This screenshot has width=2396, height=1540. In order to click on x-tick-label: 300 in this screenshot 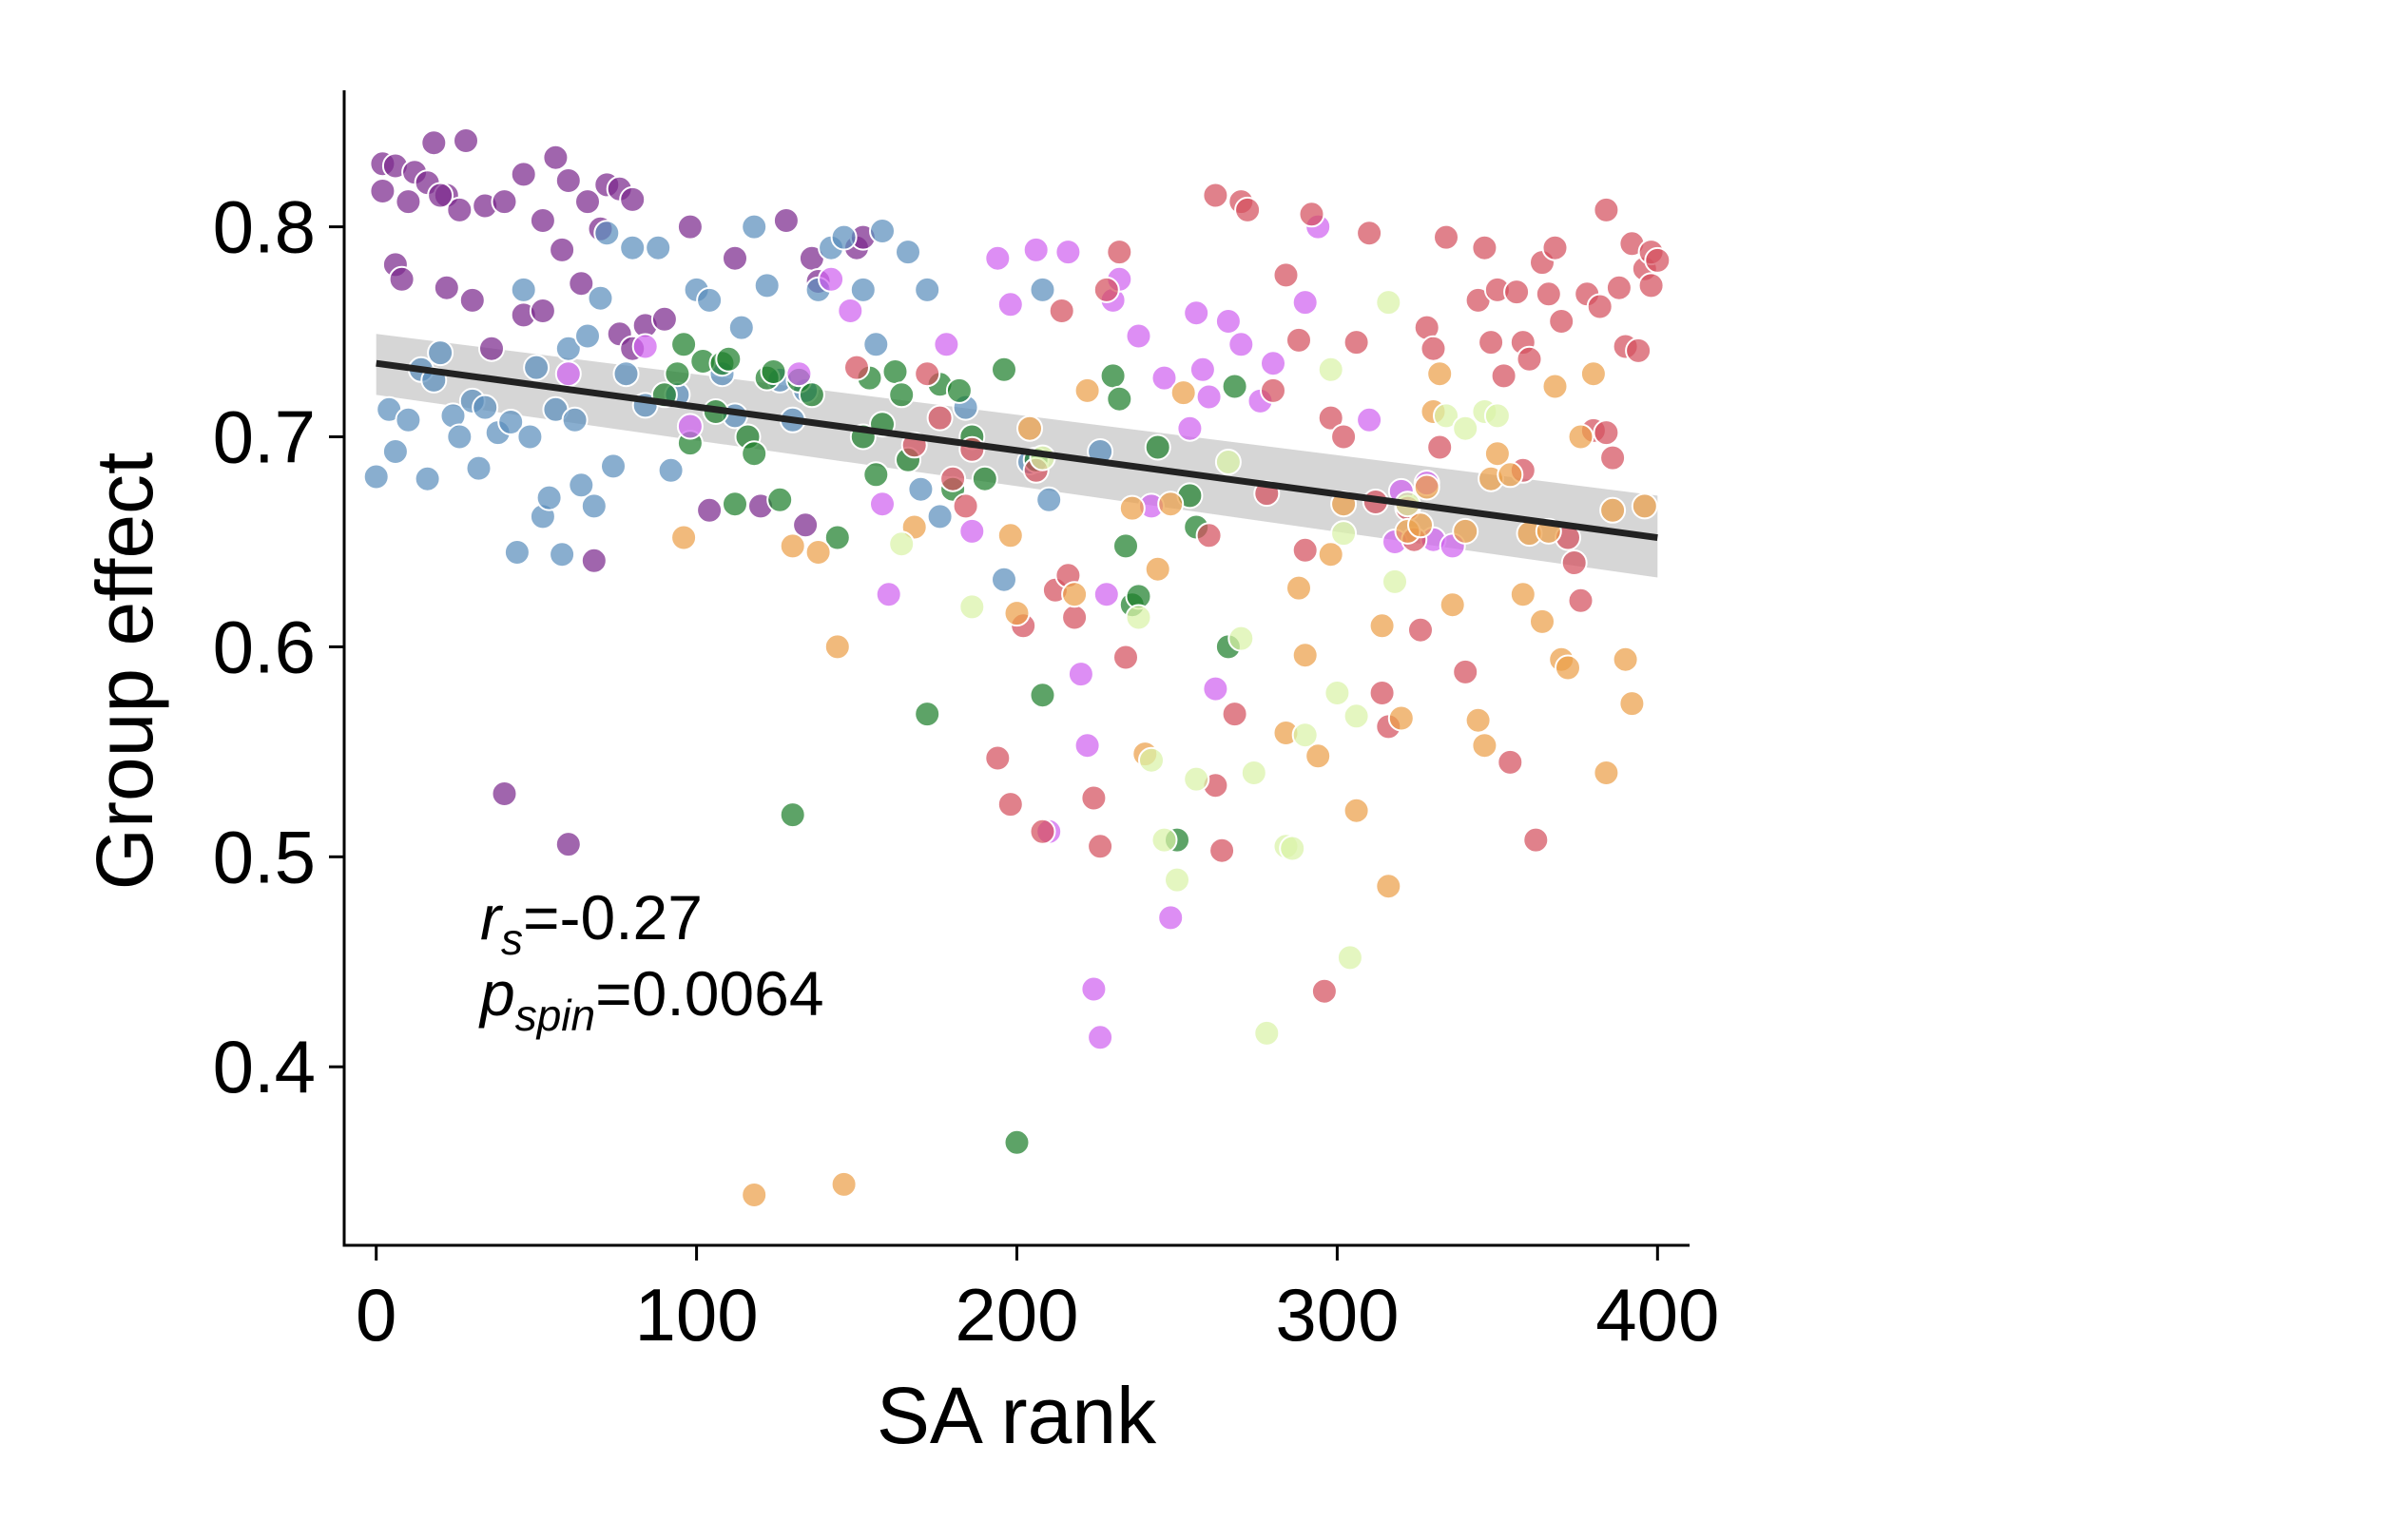, I will do `click(1337, 1315)`.